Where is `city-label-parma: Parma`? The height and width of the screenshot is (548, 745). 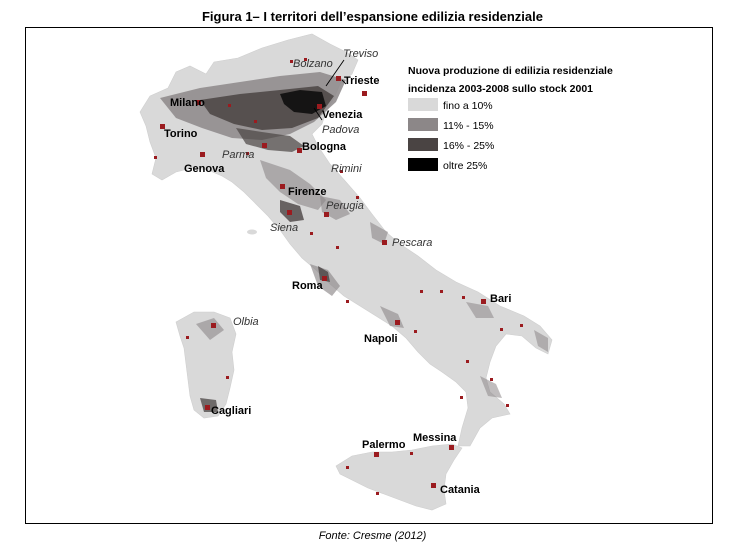 city-label-parma: Parma is located at coordinates (238, 155).